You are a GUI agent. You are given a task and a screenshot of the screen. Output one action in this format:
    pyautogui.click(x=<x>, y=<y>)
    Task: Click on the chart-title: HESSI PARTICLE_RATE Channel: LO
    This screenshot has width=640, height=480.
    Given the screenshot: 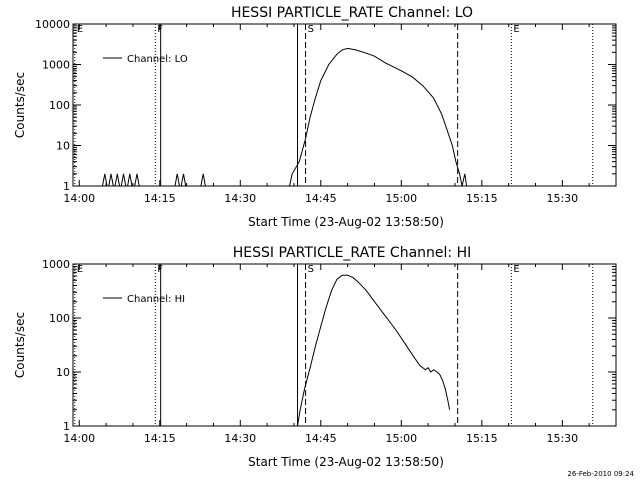 What is the action you would take?
    pyautogui.click(x=352, y=13)
    